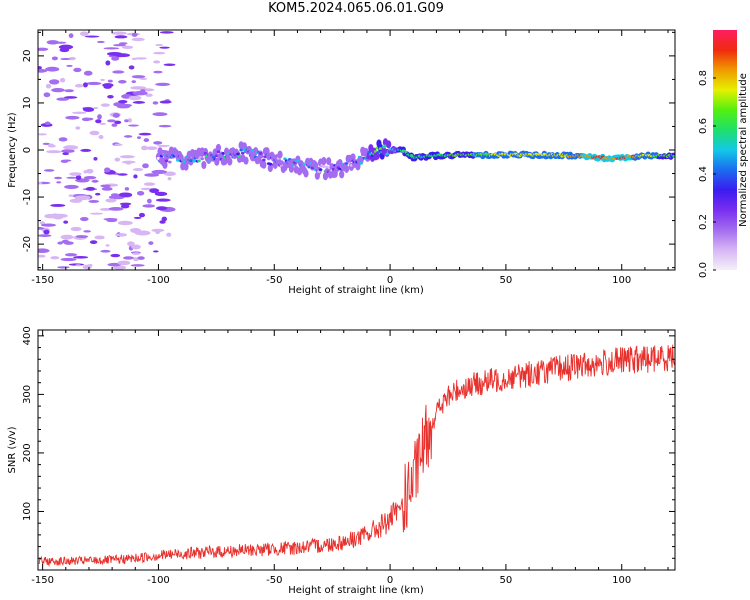  I want to click on x-tick-label: 0, so click(390, 580).